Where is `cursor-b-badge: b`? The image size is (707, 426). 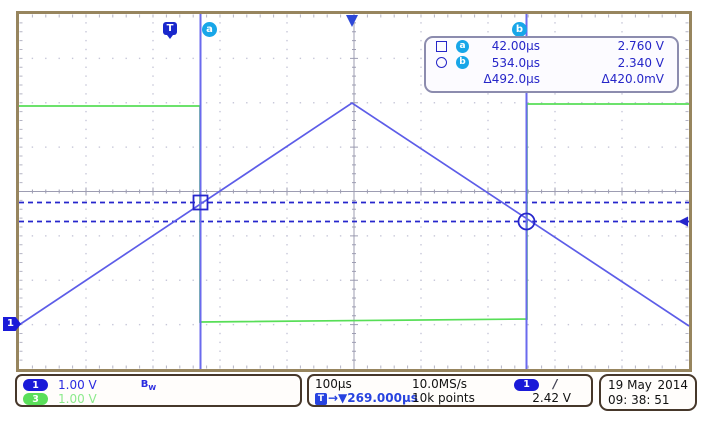
cursor-b-badge: b is located at coordinates (519, 29).